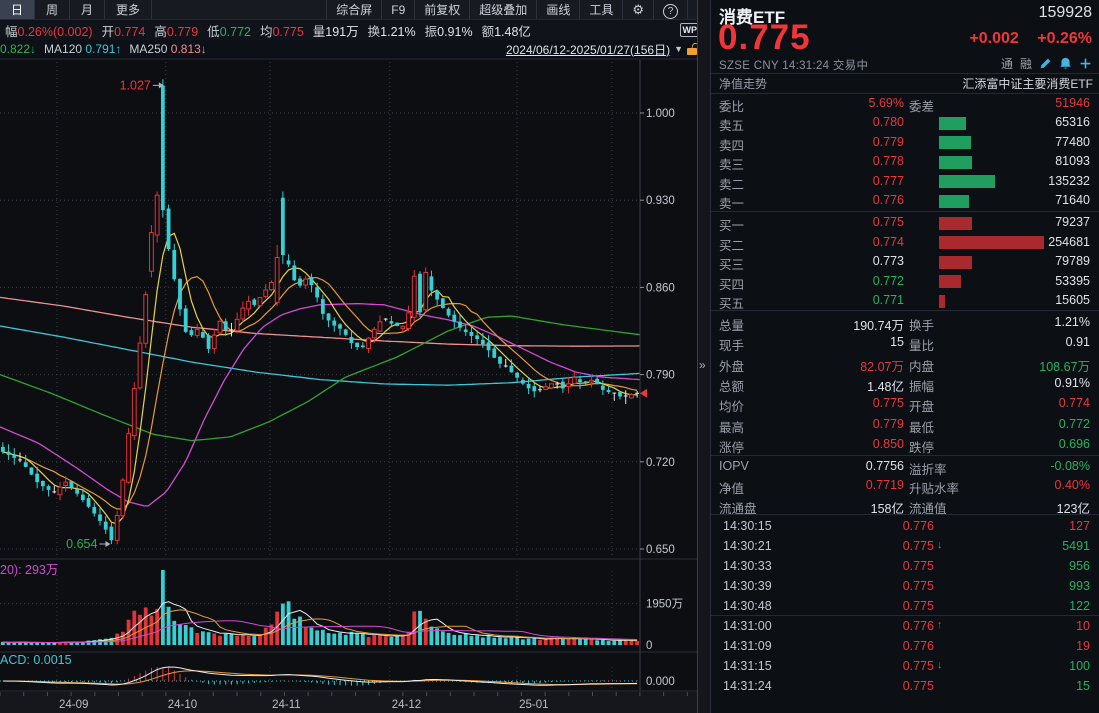  I want to click on order-volume: 53395, so click(1072, 280).